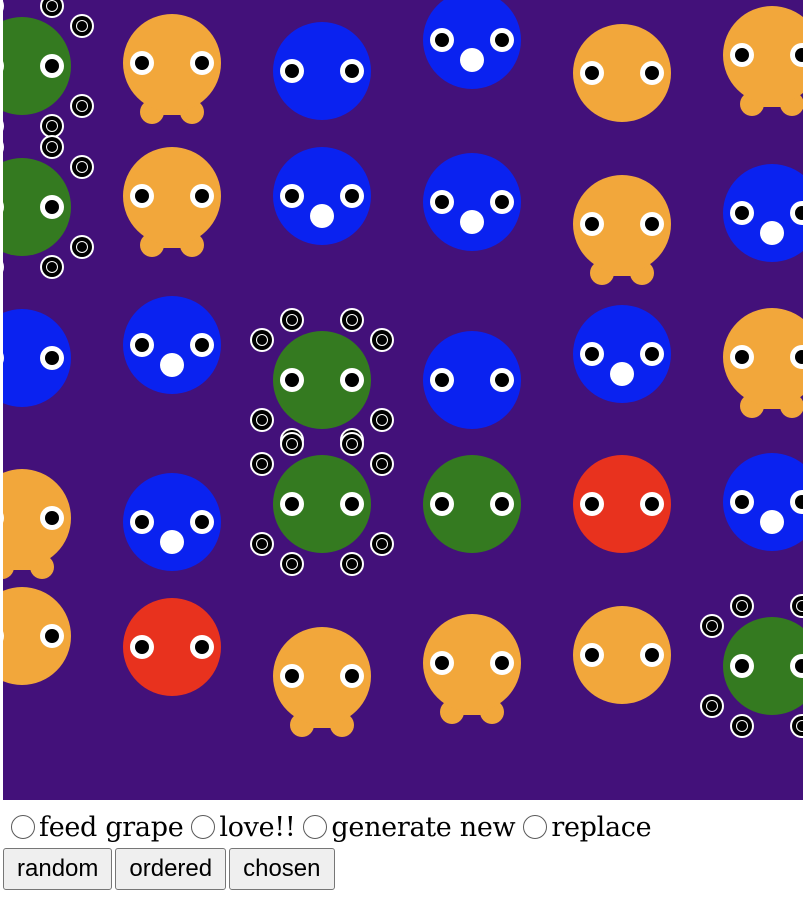  I want to click on radio-label-replace: replace, so click(601, 827).